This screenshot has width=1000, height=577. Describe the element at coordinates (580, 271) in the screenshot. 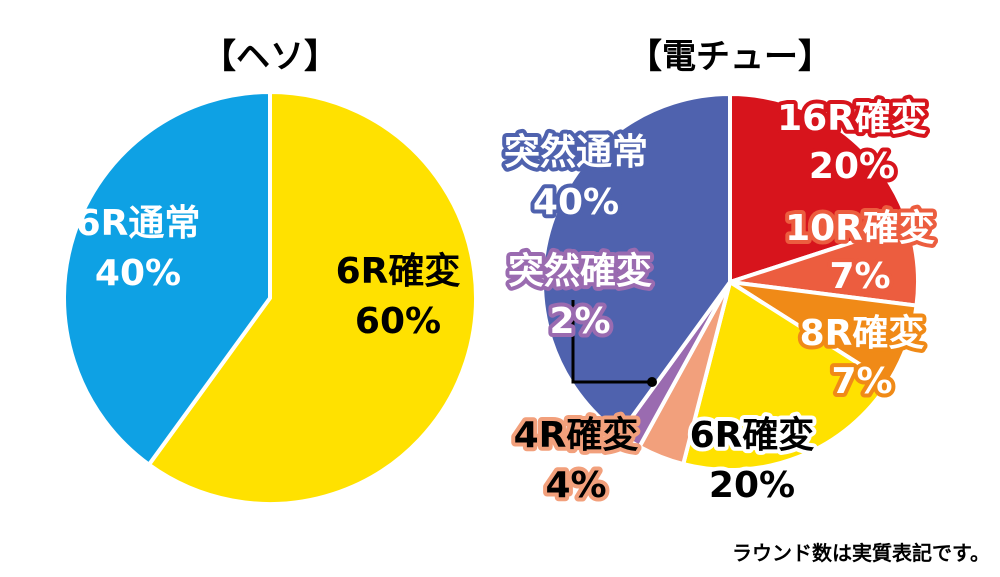

I see `denchu-label-totsuzen-kakuhen-name: 突然確変` at that location.